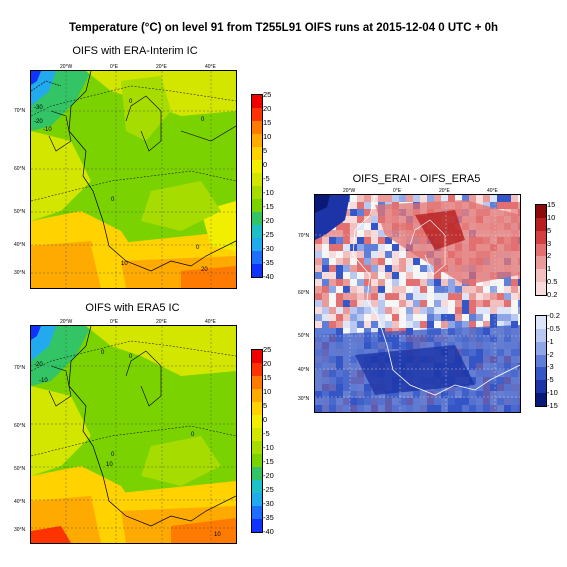 This screenshot has height=567, width=567. I want to click on colorbar-tick-label: -15, so click(552, 405).